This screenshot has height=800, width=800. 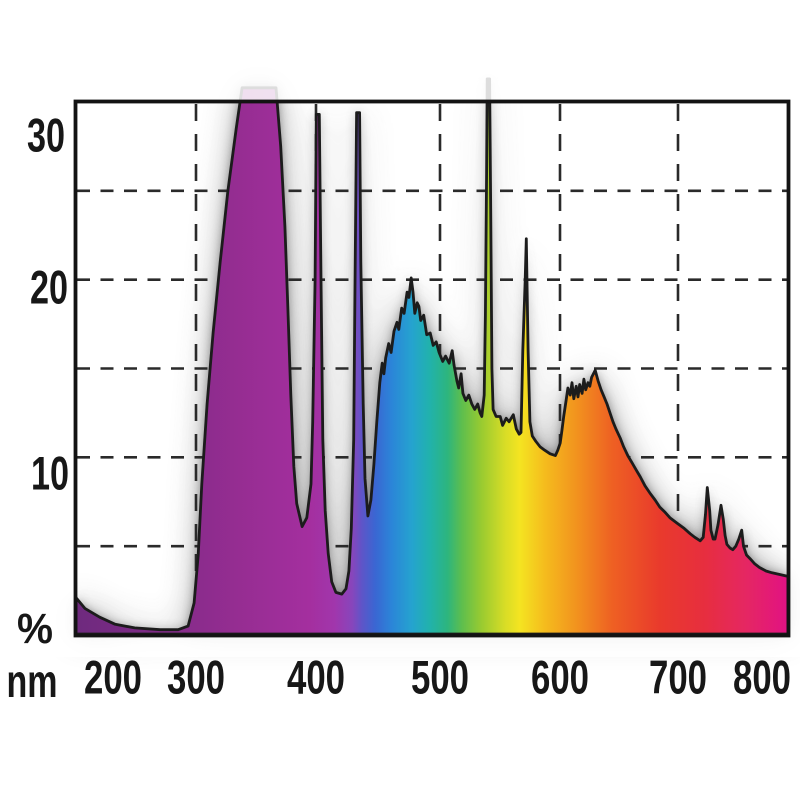 I want to click on y-tick-10: 10, so click(x=50, y=473).